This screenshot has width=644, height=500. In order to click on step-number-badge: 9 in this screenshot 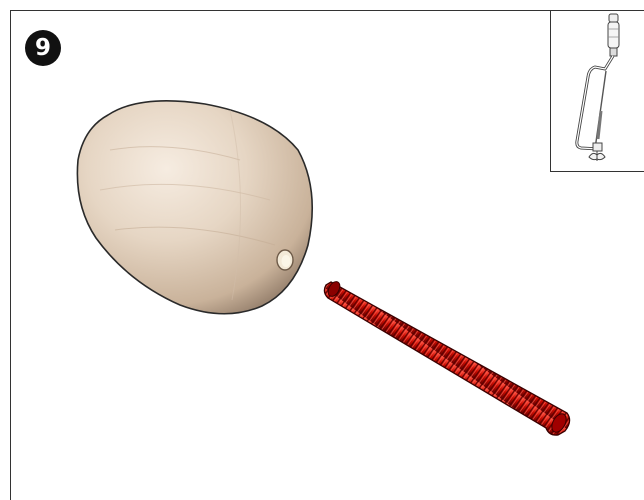, I will do `click(43, 48)`.